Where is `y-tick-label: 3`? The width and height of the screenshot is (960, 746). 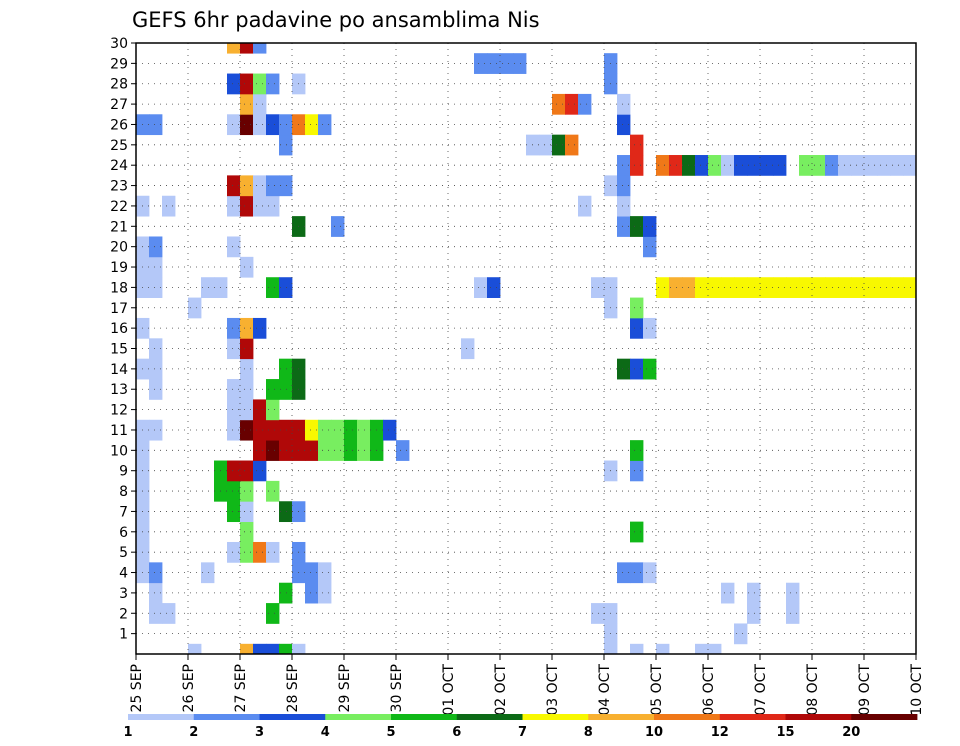
y-tick-label: 3 is located at coordinates (123, 594).